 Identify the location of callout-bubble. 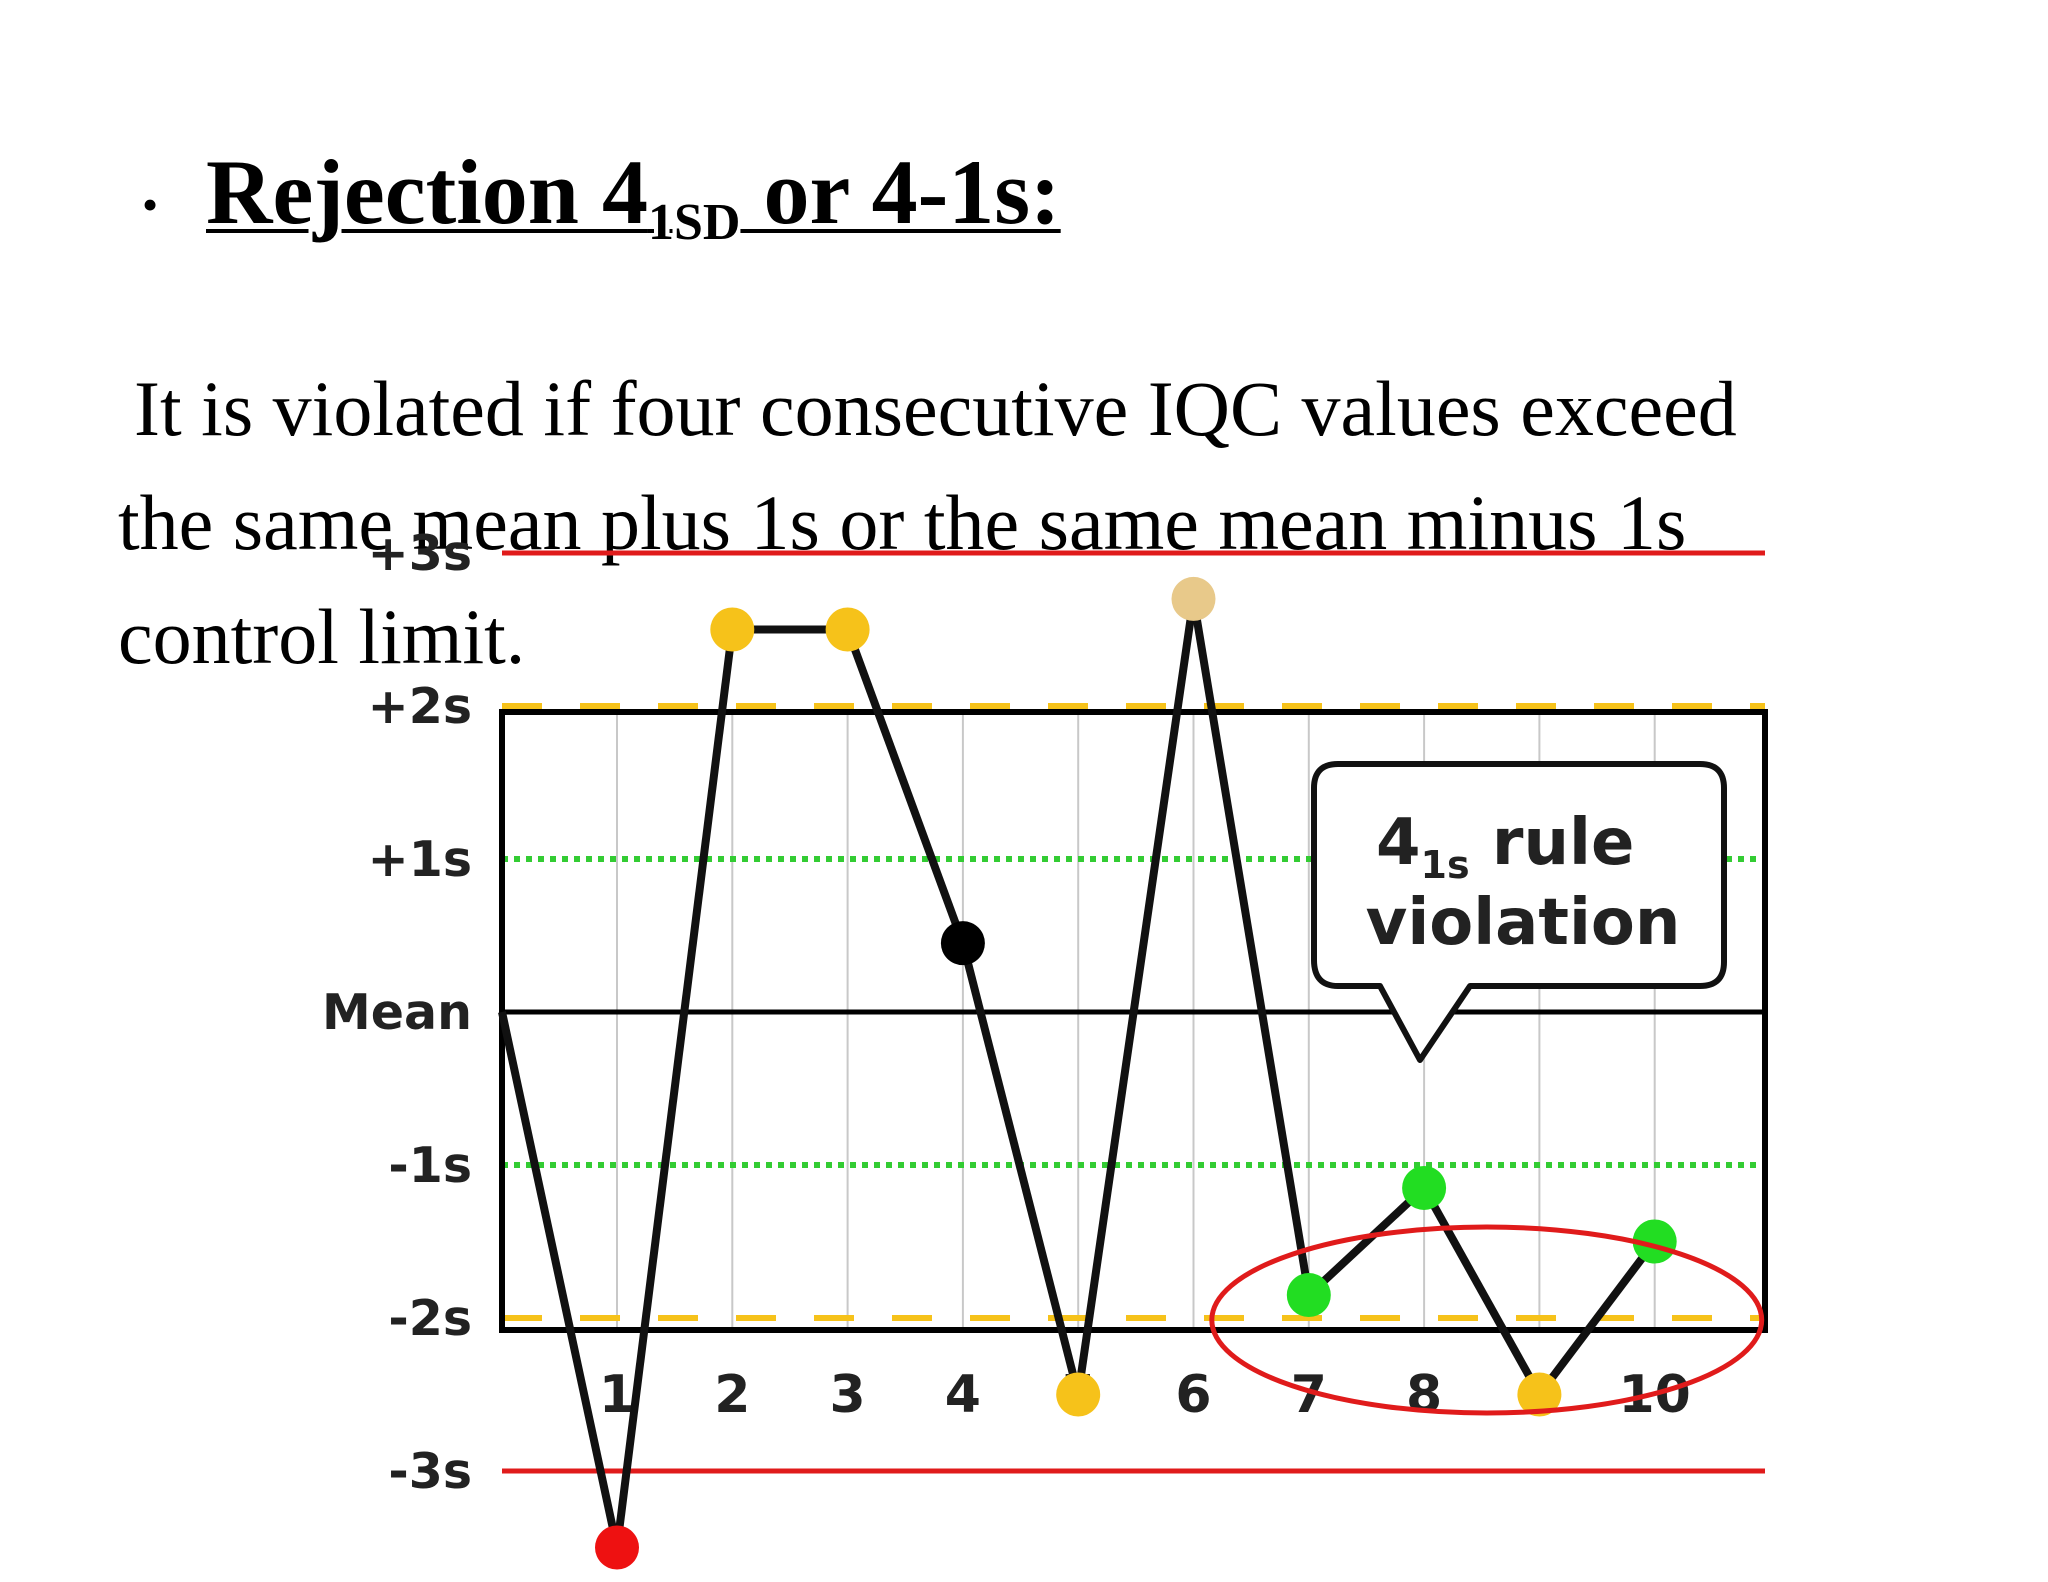
(1519, 912).